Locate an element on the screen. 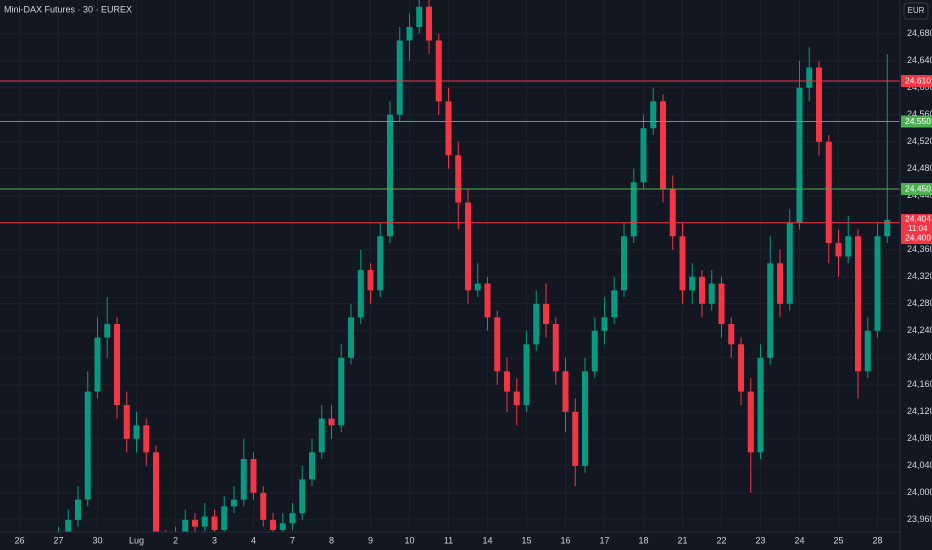 The height and width of the screenshot is (550, 932). y-tick-label: 24,640 is located at coordinates (919, 60).